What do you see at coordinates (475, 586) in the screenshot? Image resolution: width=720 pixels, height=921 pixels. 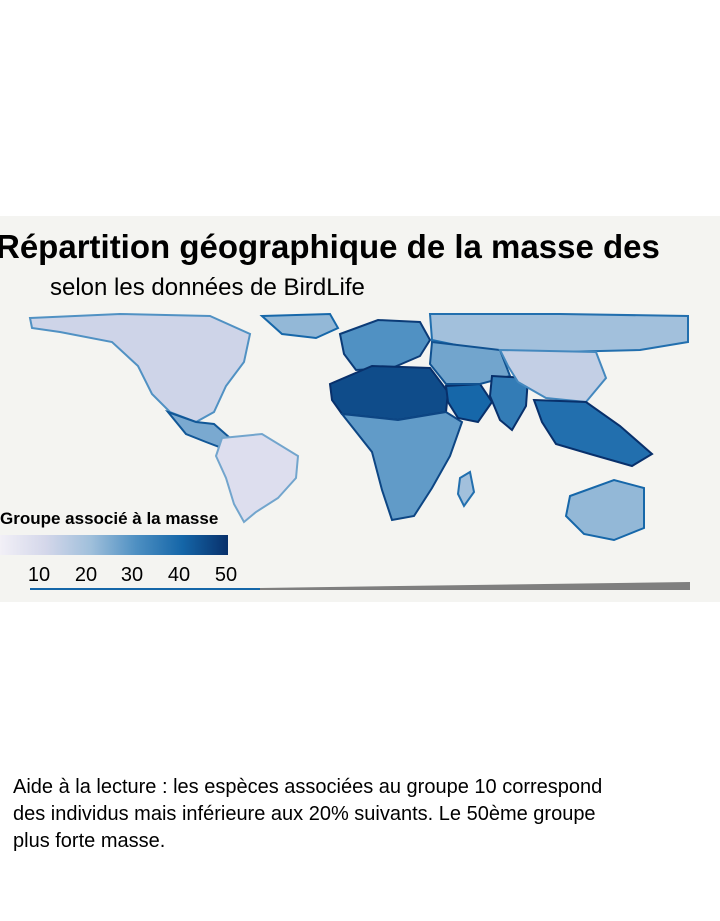 I see `map-region-antarctica` at bounding box center [475, 586].